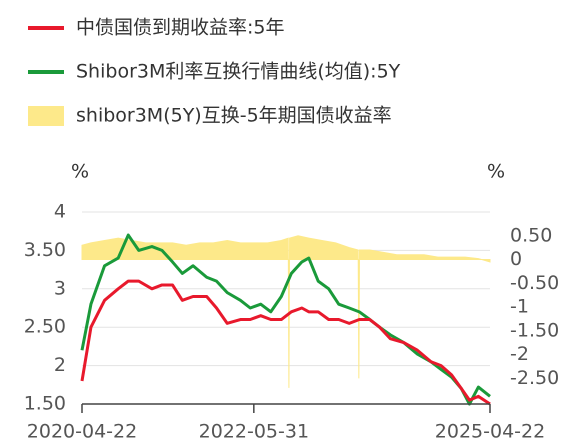 The image size is (576, 444). I want to click on y2-tick-label: -2, so click(519, 354).